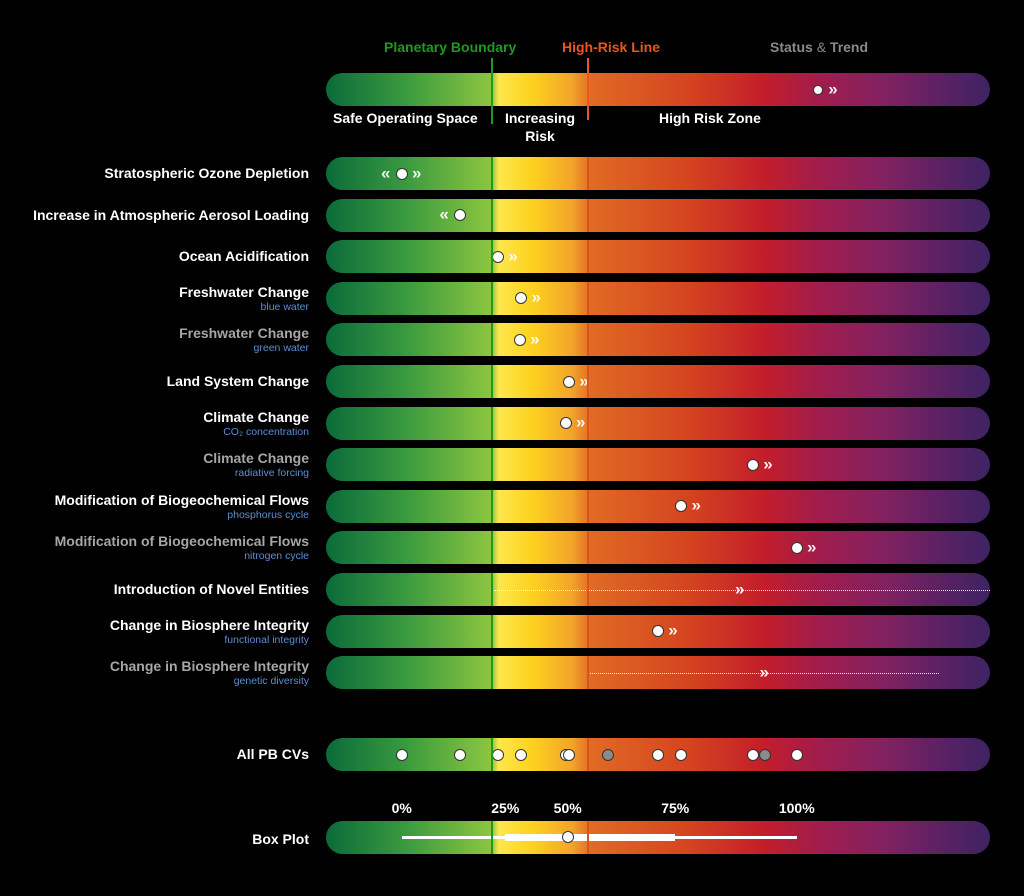 The height and width of the screenshot is (896, 1024). What do you see at coordinates (243, 256) in the screenshot?
I see `row-label-main: Ocean Acidification` at bounding box center [243, 256].